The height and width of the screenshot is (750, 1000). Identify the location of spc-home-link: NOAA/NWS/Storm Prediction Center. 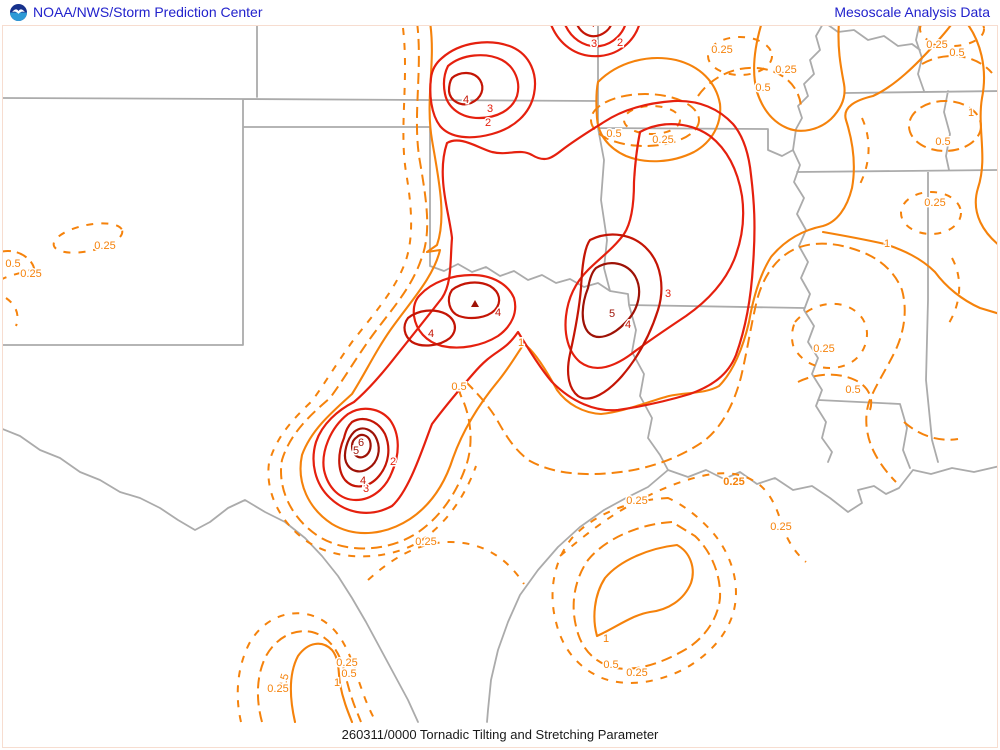
(136, 12).